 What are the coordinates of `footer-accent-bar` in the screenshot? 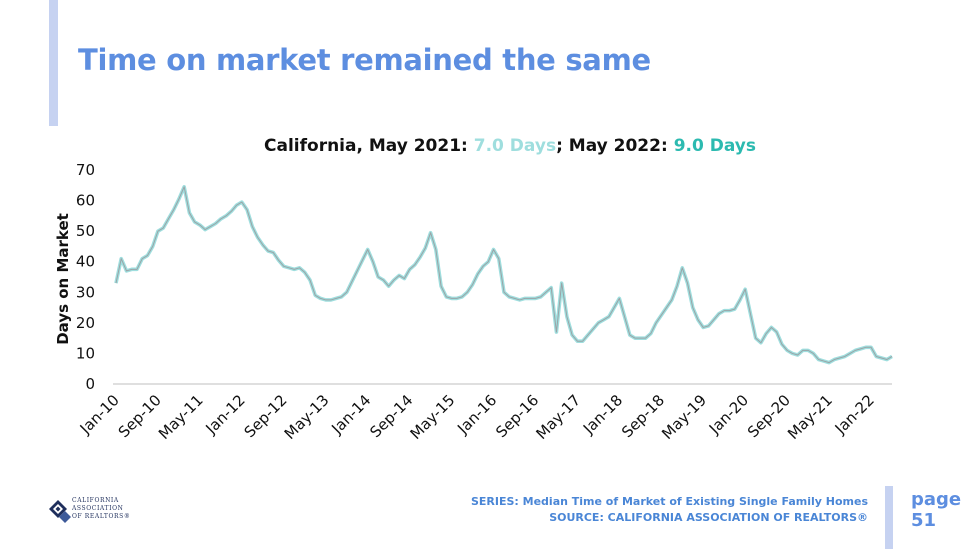 It's located at (889, 517).